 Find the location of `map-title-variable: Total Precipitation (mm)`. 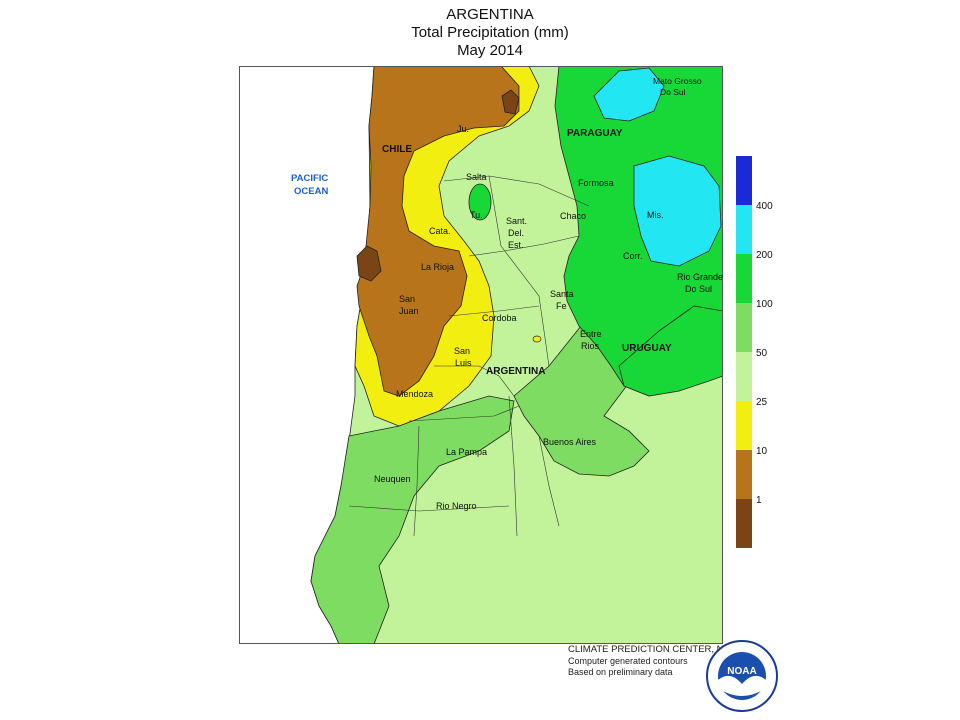

map-title-variable: Total Precipitation (mm) is located at coordinates (490, 32).